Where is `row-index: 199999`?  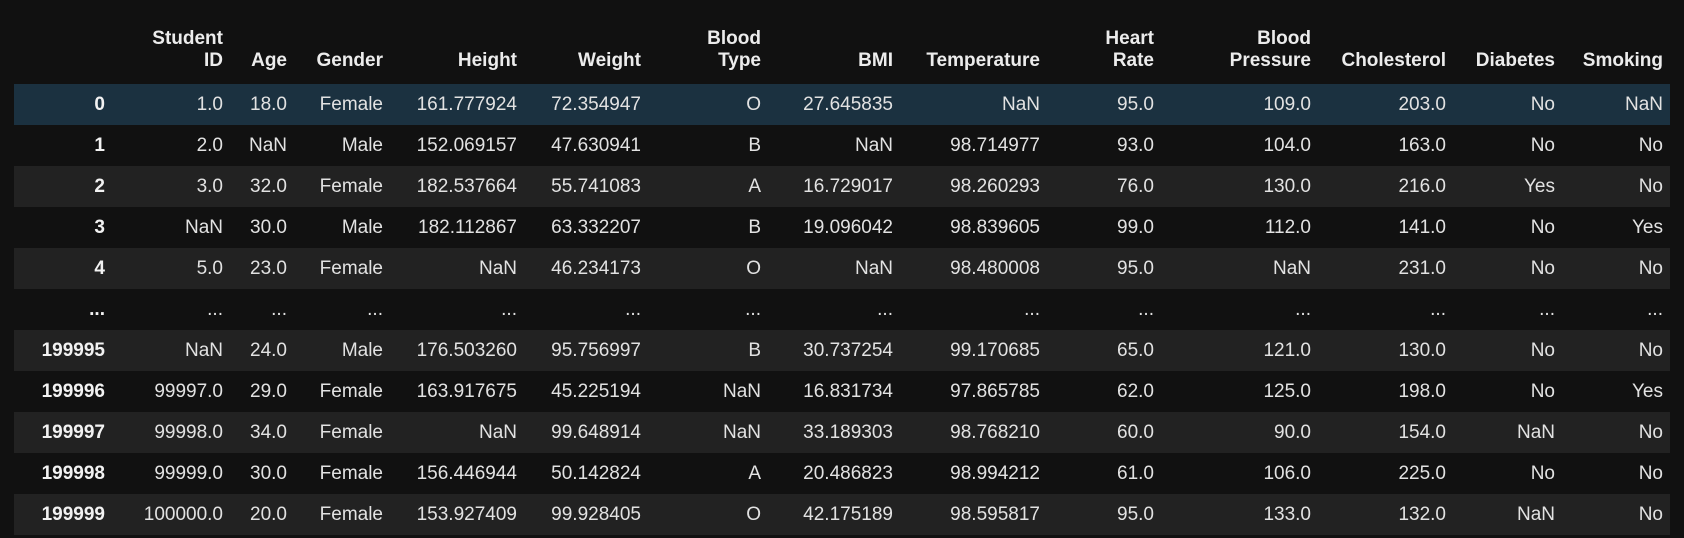 row-index: 199999 is located at coordinates (73, 514).